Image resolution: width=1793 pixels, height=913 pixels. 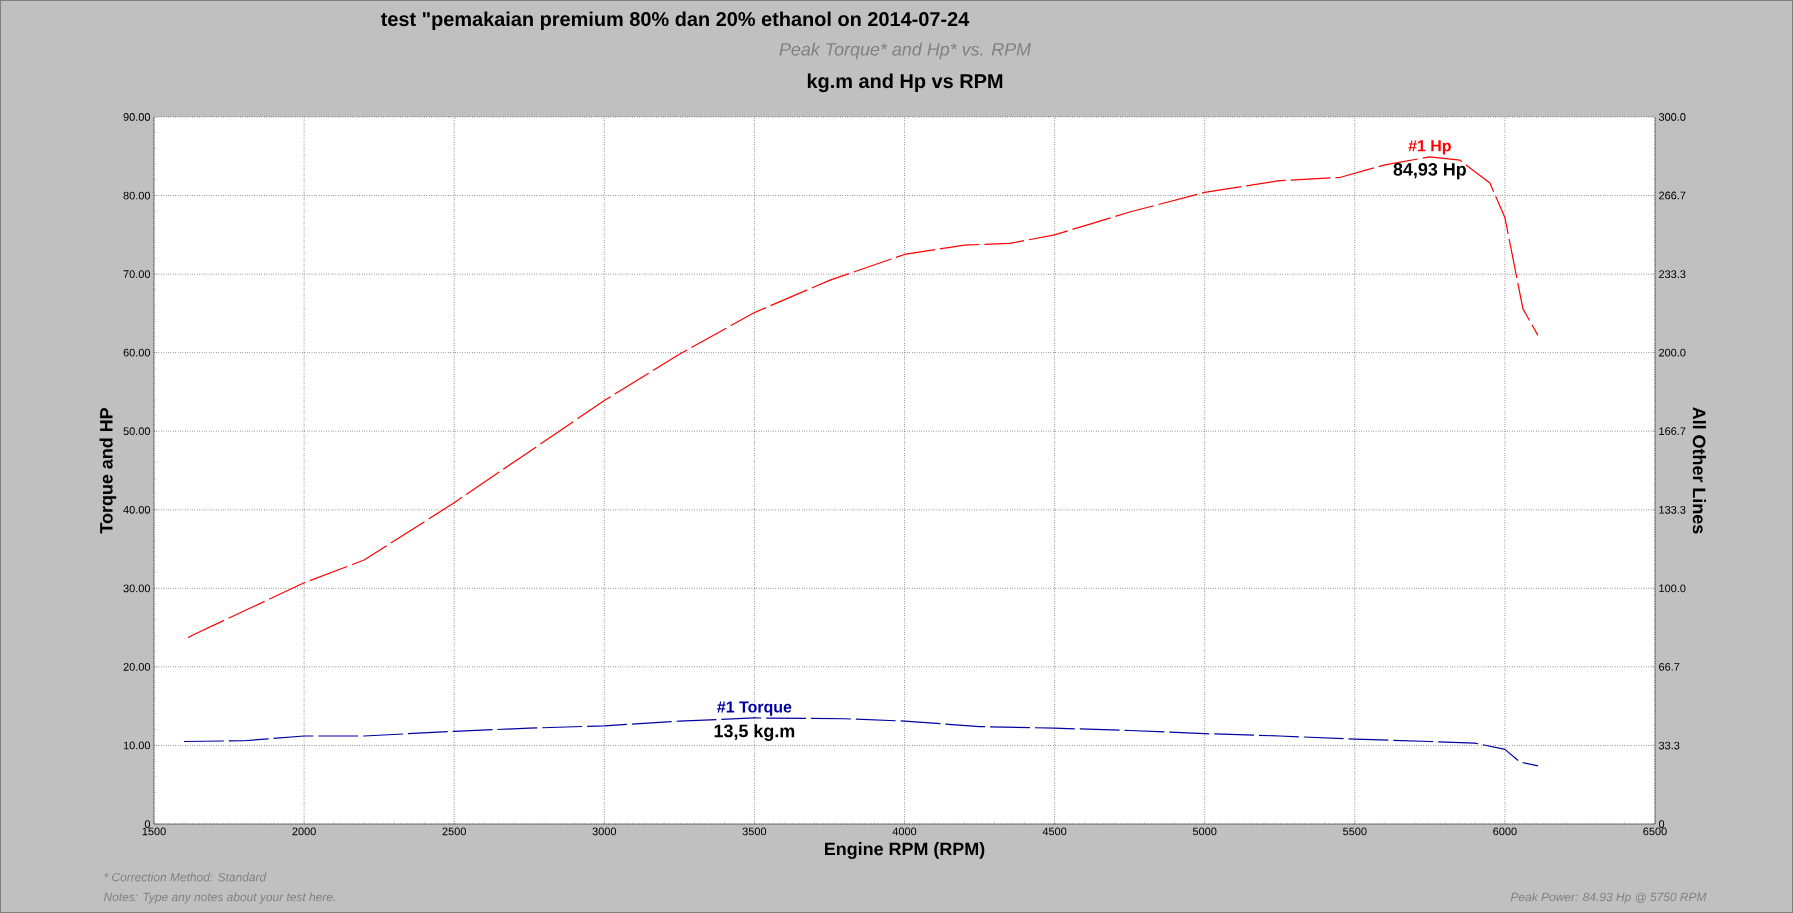 What do you see at coordinates (1661, 824) in the screenshot?
I see `y2-tick-label: 0` at bounding box center [1661, 824].